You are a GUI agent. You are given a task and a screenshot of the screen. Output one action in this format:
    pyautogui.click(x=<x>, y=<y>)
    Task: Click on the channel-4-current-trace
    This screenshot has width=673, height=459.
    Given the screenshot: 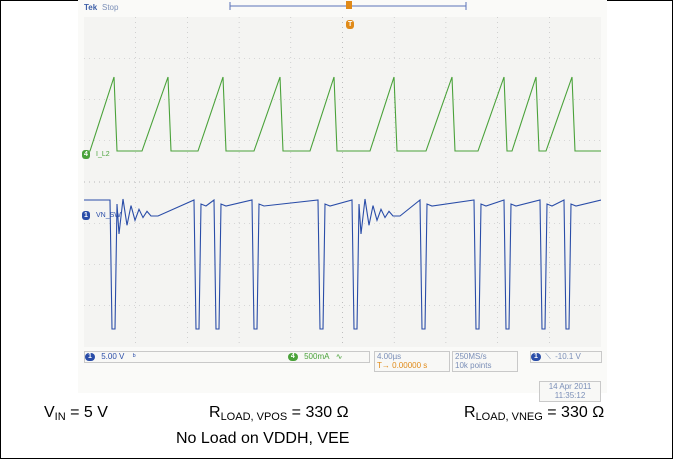 What is the action you would take?
    pyautogui.click(x=342, y=114)
    